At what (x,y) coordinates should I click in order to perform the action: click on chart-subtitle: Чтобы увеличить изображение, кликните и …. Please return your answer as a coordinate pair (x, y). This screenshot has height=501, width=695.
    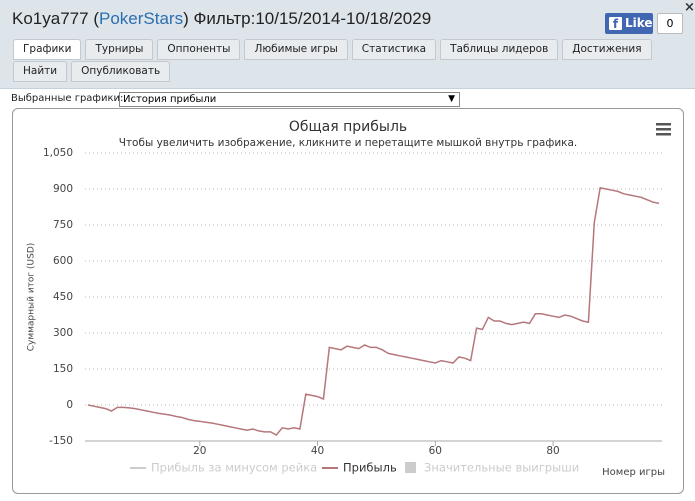
    Looking at the image, I should click on (348, 143).